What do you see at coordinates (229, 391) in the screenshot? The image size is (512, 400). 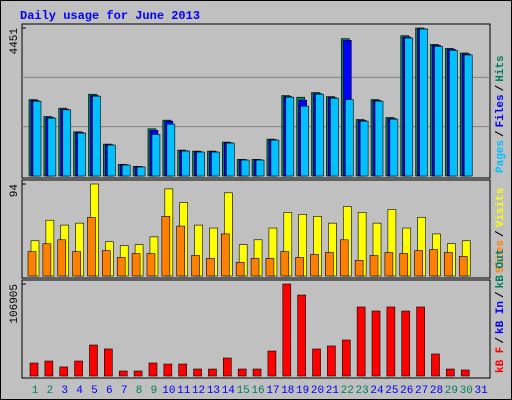 I see `x-tick-label: 14` at bounding box center [229, 391].